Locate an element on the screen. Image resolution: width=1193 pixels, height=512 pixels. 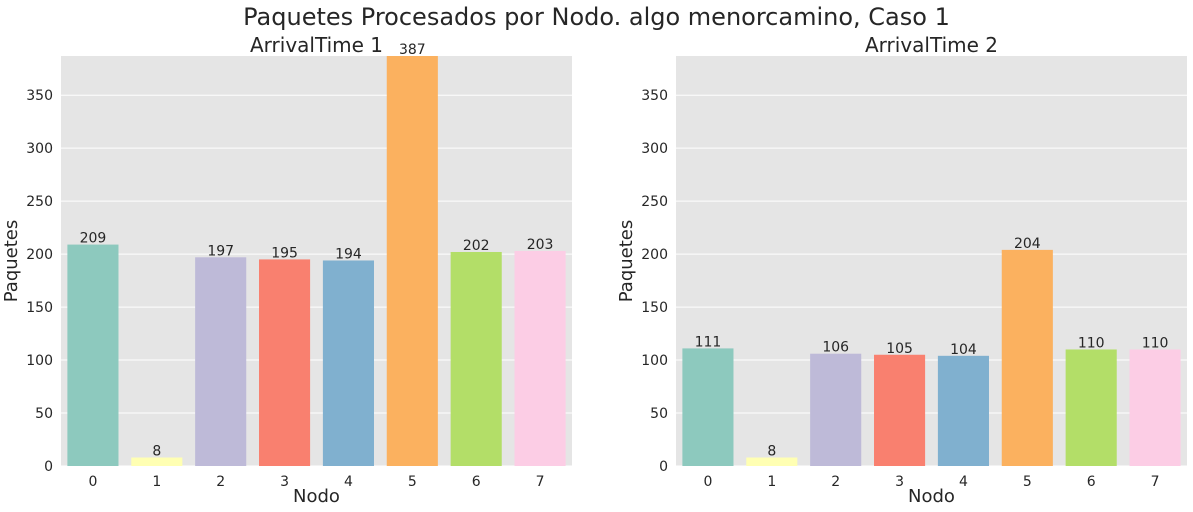
subplot-title: ArrivalTime 1 is located at coordinates (316, 45).